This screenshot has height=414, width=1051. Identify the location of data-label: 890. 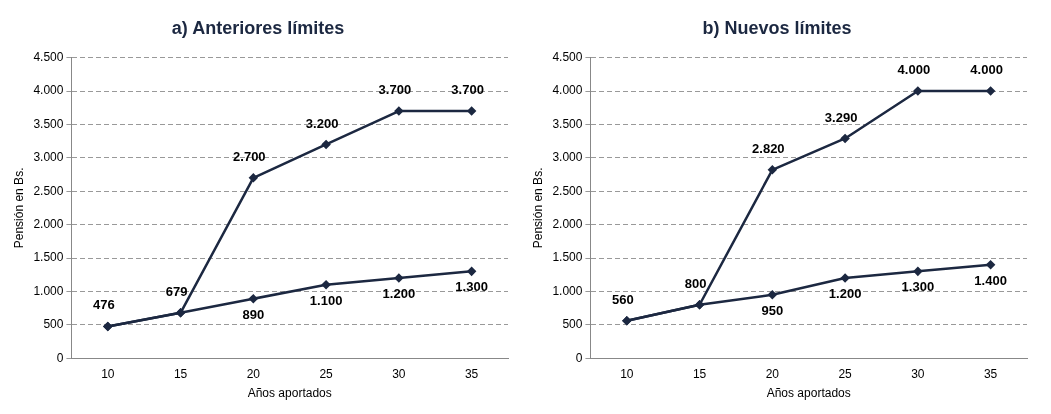
(253, 314).